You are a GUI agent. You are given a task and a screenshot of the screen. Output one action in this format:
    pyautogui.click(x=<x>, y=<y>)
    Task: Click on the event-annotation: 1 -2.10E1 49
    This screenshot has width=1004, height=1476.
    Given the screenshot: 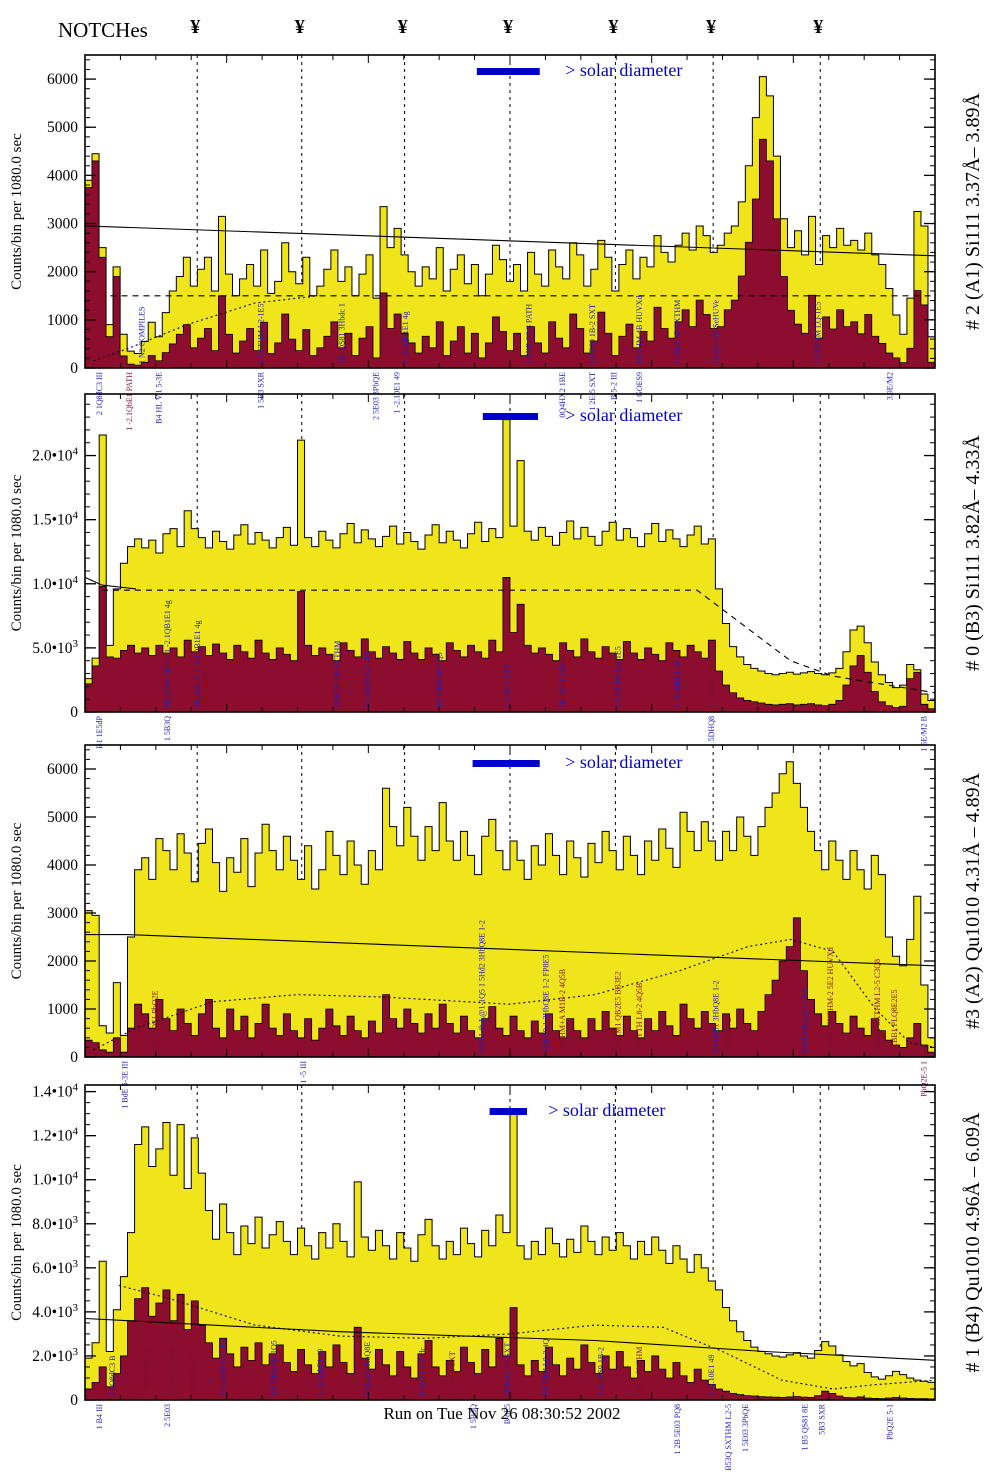 What is the action you would take?
    pyautogui.click(x=711, y=1375)
    